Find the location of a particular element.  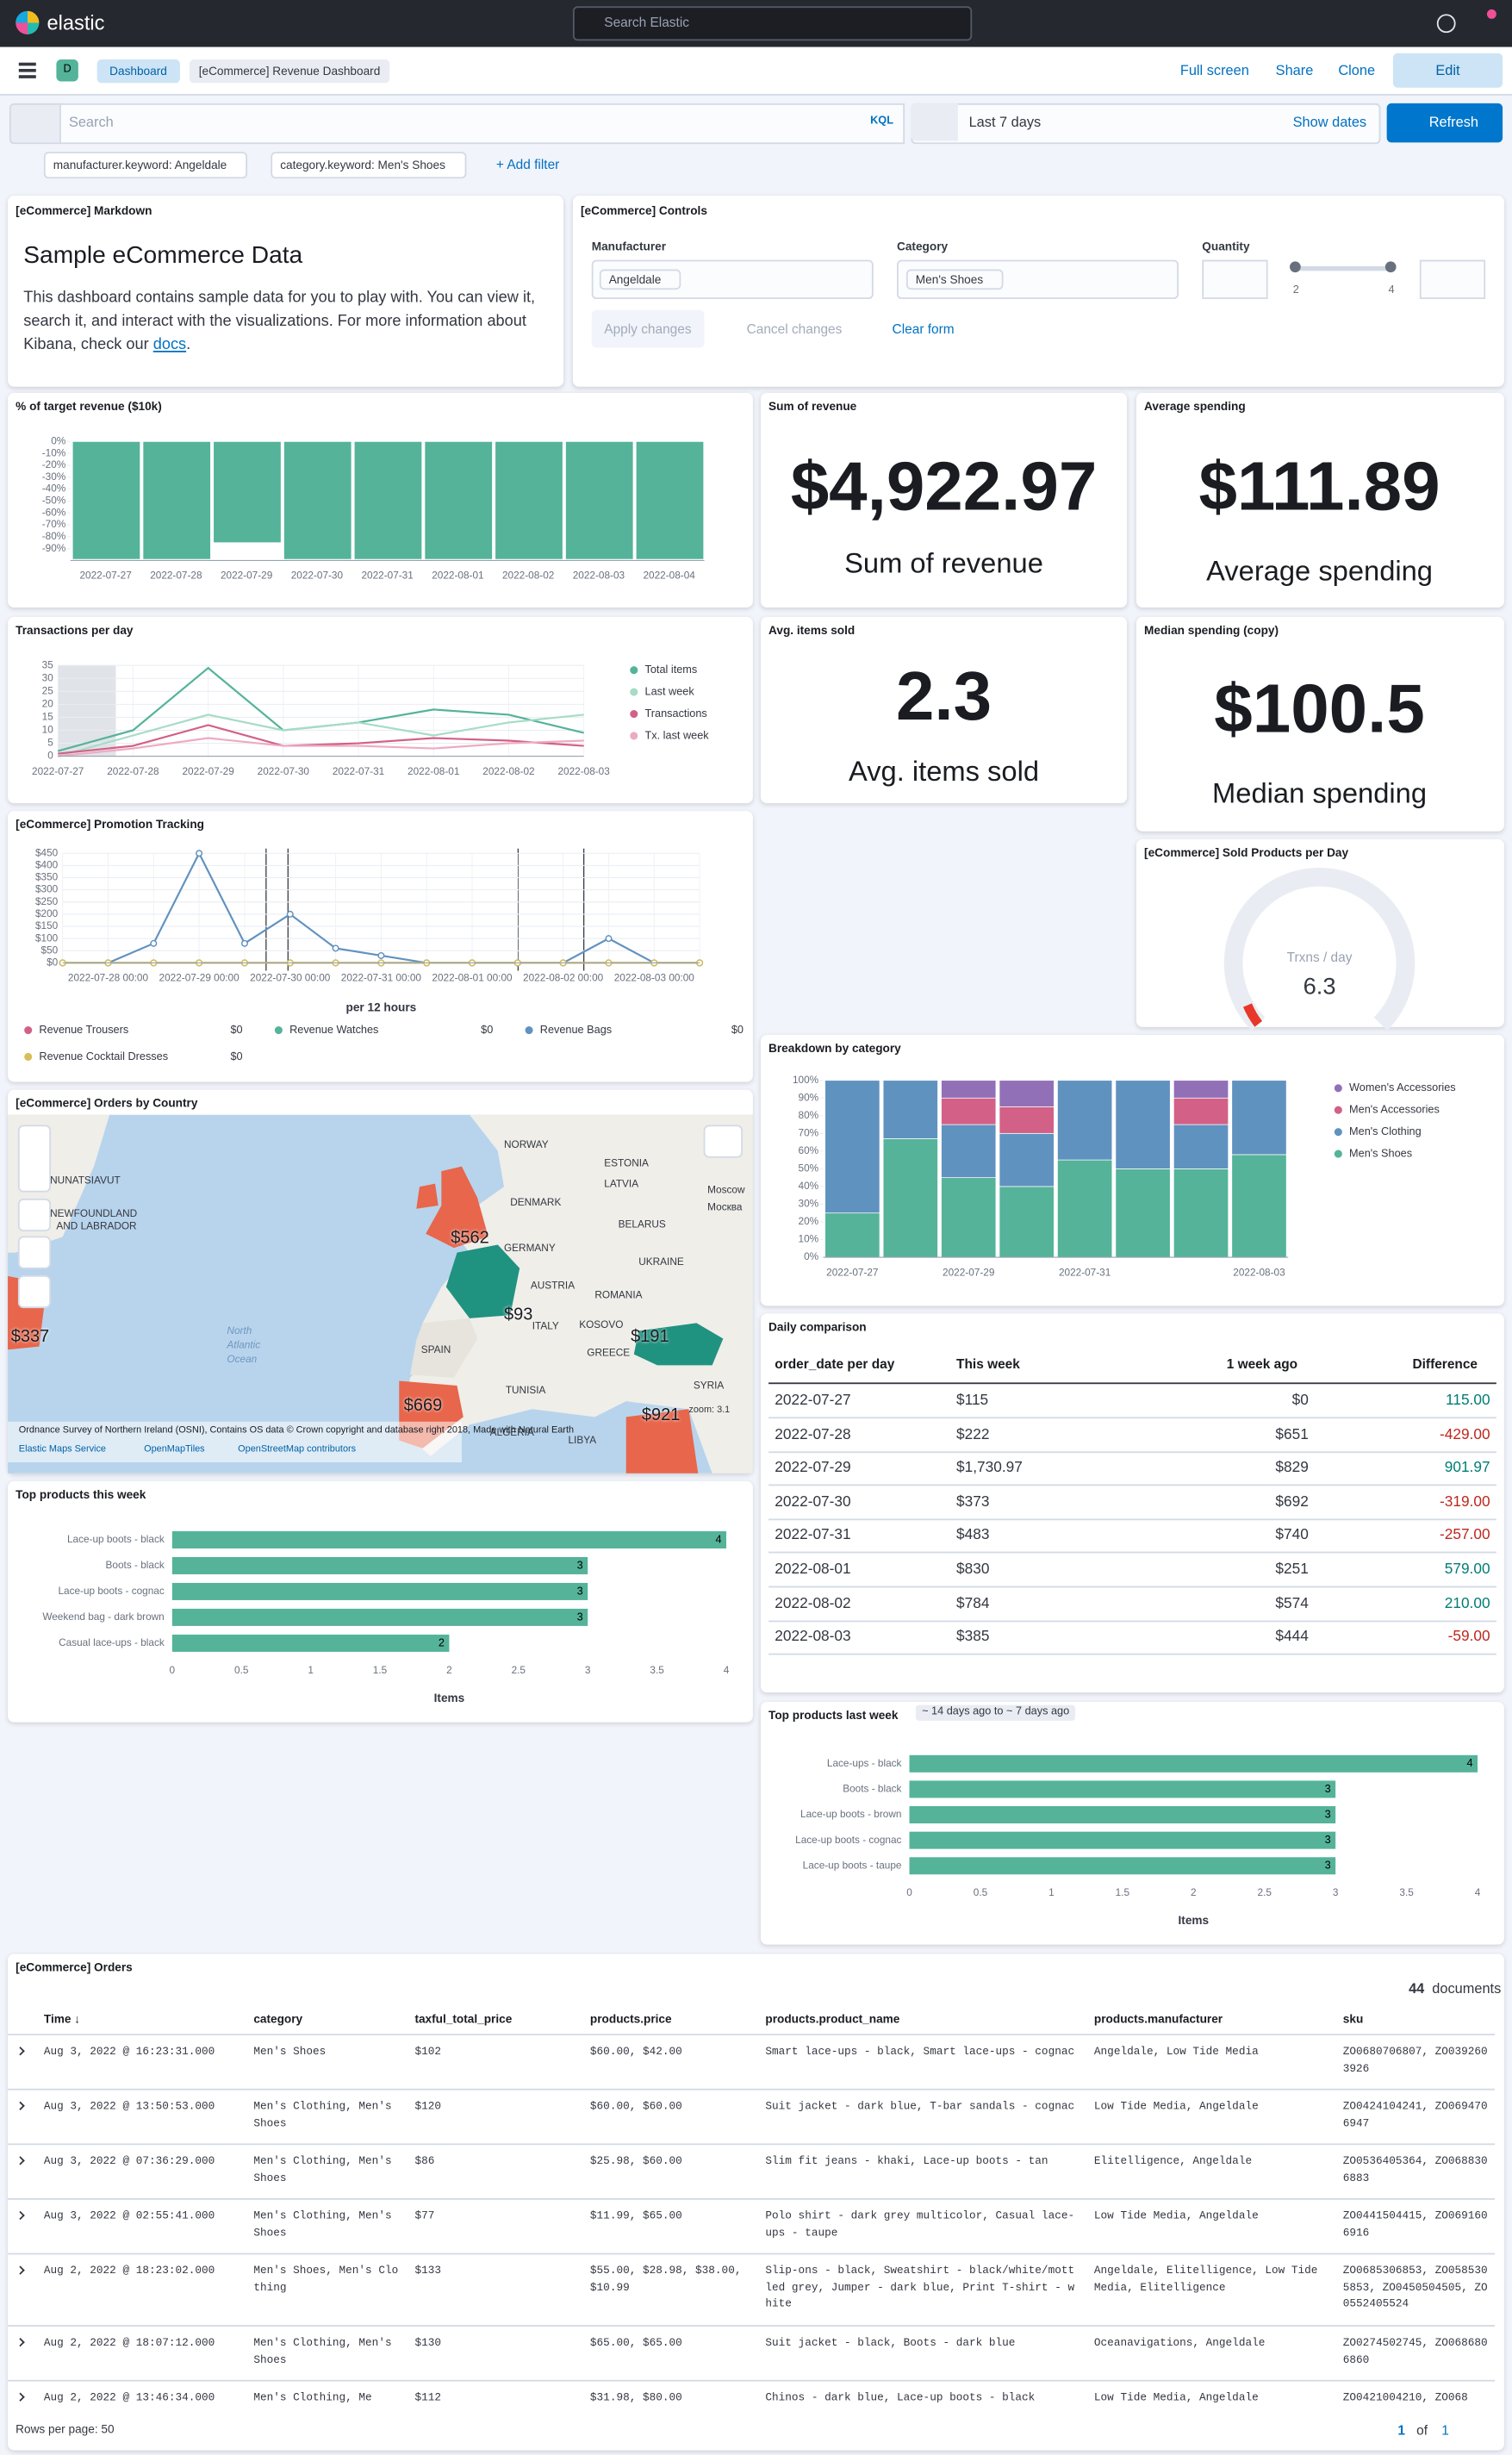

control-pill: Angeldale is located at coordinates (640, 279).